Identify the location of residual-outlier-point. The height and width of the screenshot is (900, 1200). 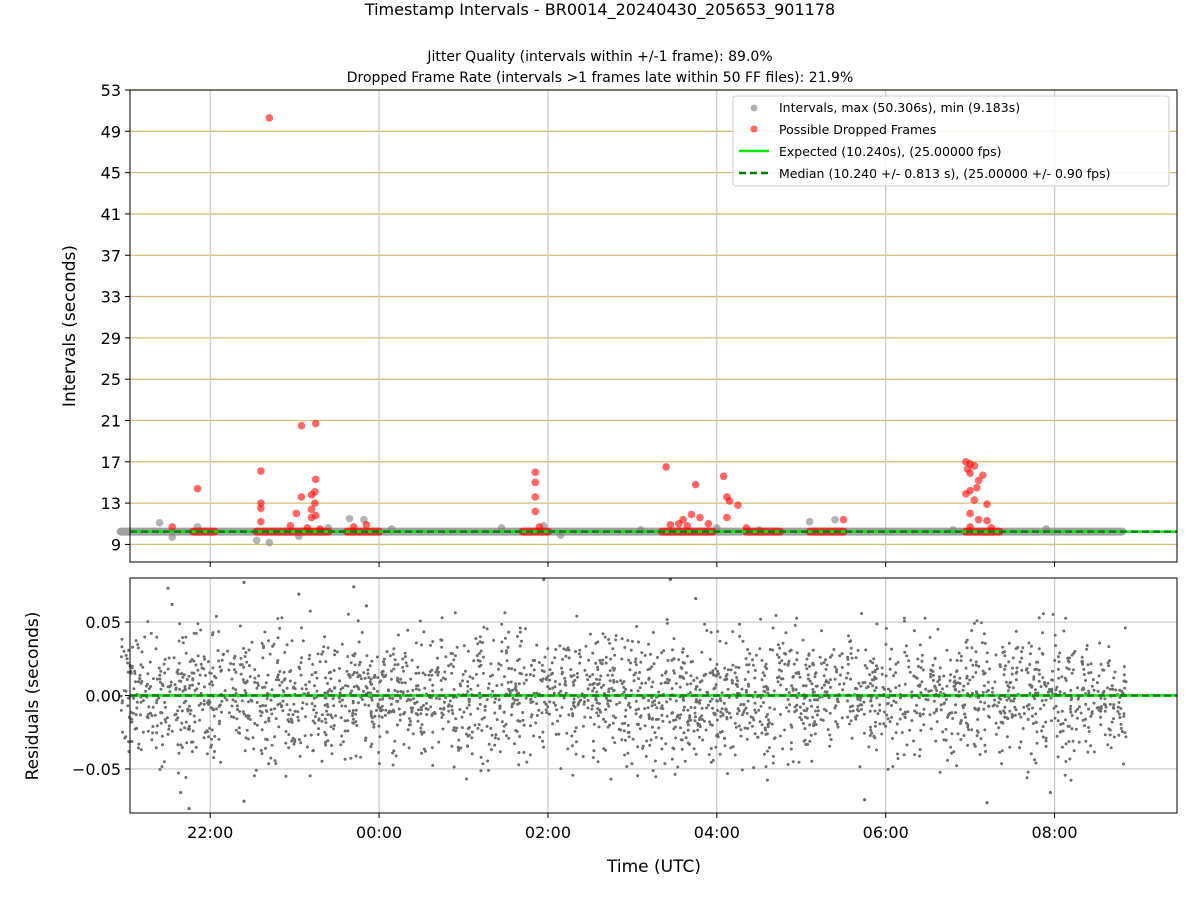
(244, 801).